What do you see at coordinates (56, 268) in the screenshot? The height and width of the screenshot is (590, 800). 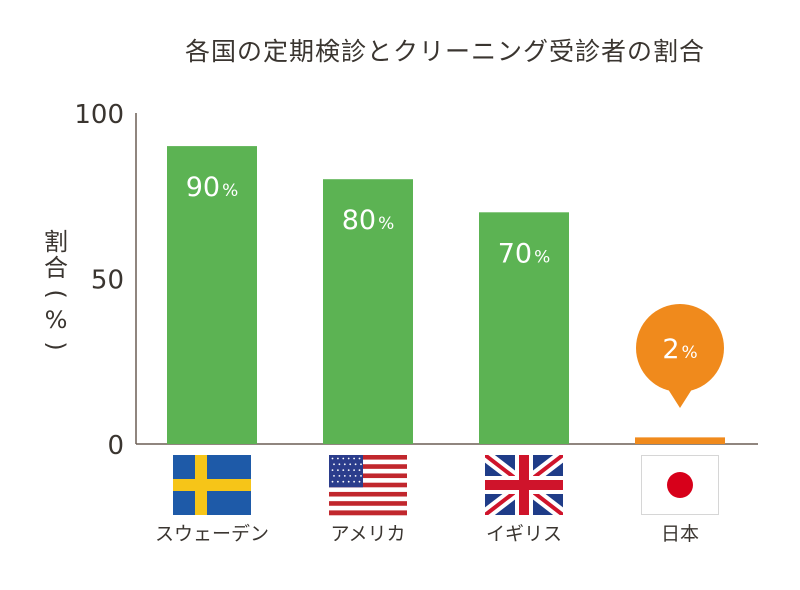 I see `y-axis-label-char: 合` at bounding box center [56, 268].